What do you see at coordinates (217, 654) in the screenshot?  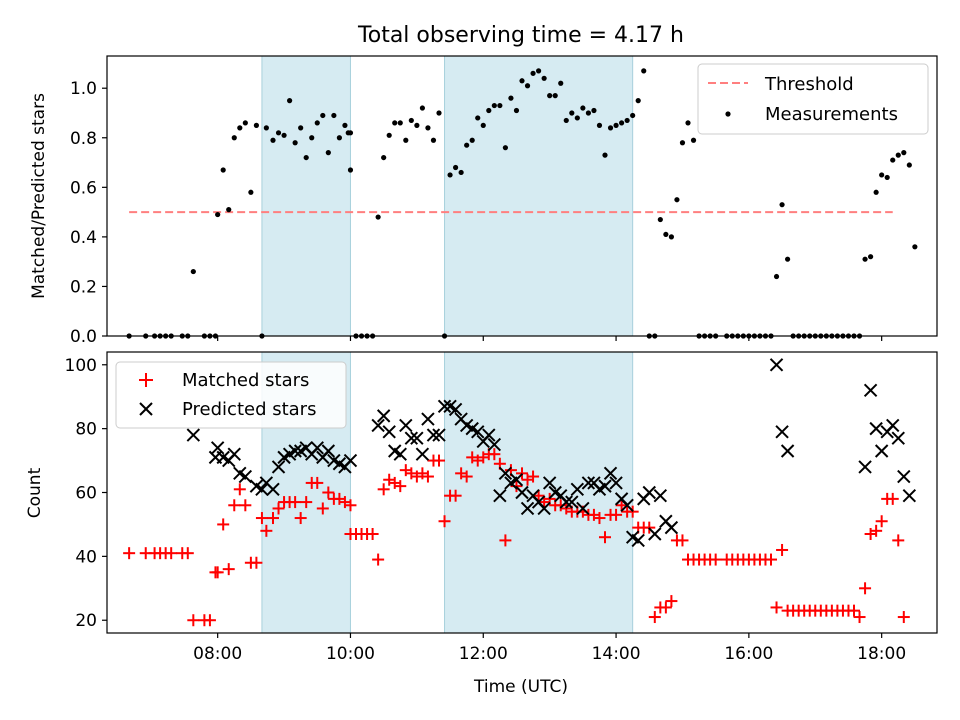 I see `x-tick-label: 08:00` at bounding box center [217, 654].